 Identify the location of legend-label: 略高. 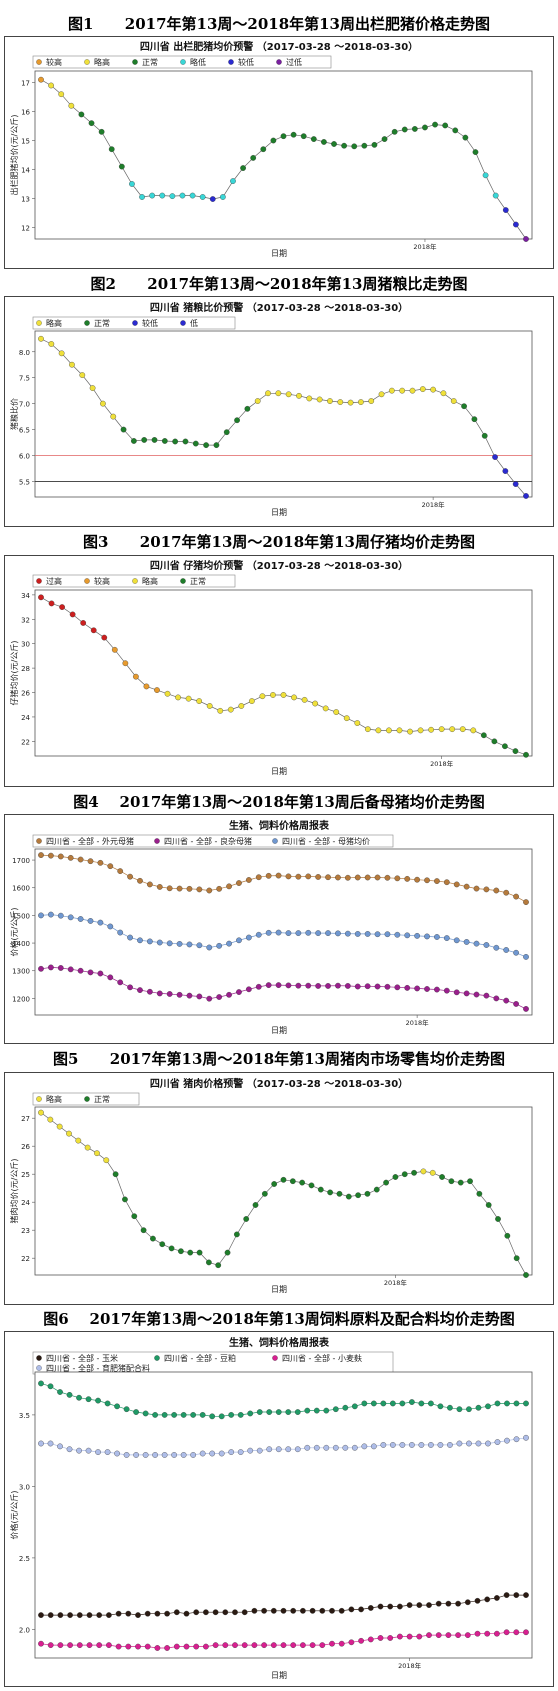
(54, 1099).